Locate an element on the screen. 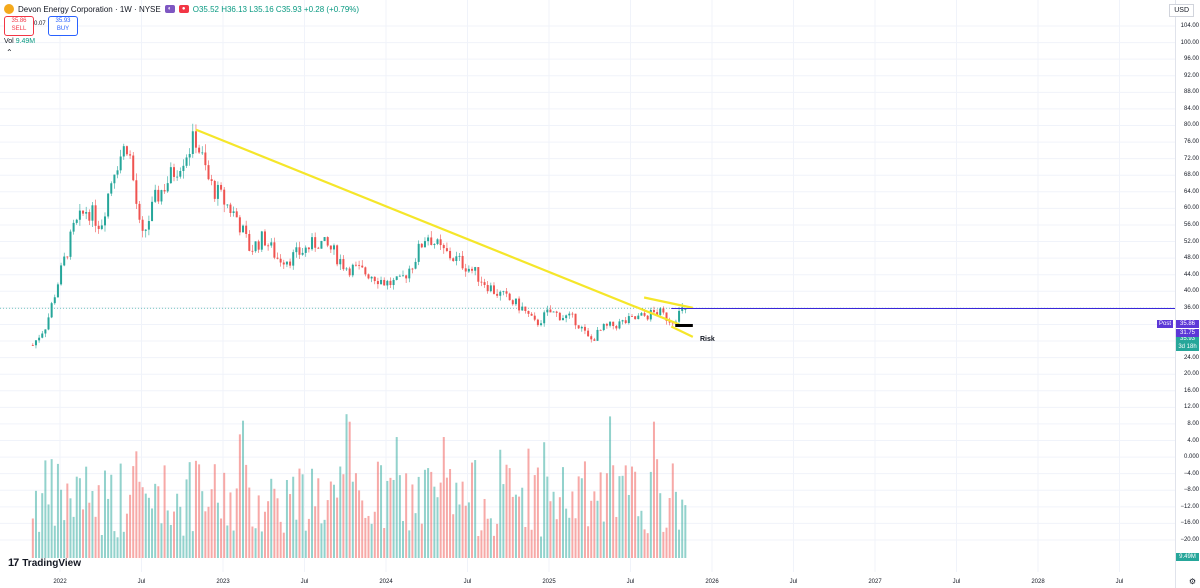 This screenshot has width=1200, height=588. time-tick-label: 2027 is located at coordinates (875, 582).